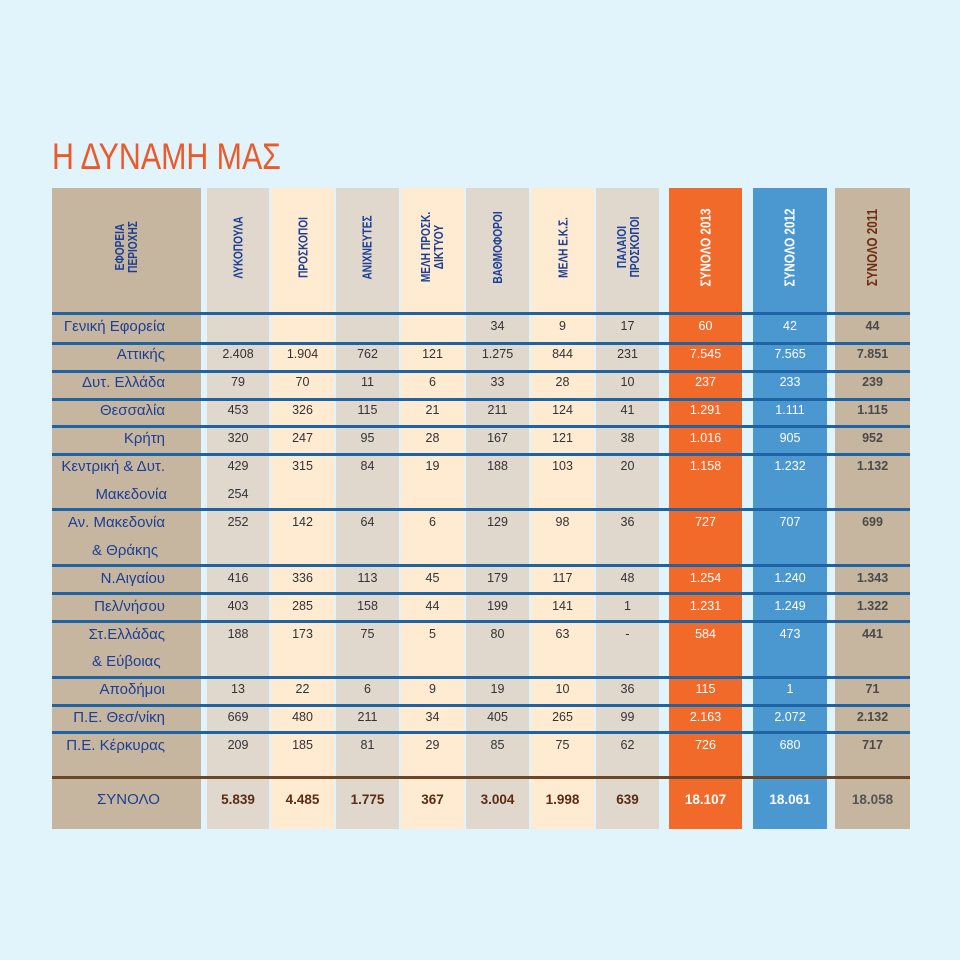  What do you see at coordinates (790, 745) in the screenshot?
I see `table-cell: 680` at bounding box center [790, 745].